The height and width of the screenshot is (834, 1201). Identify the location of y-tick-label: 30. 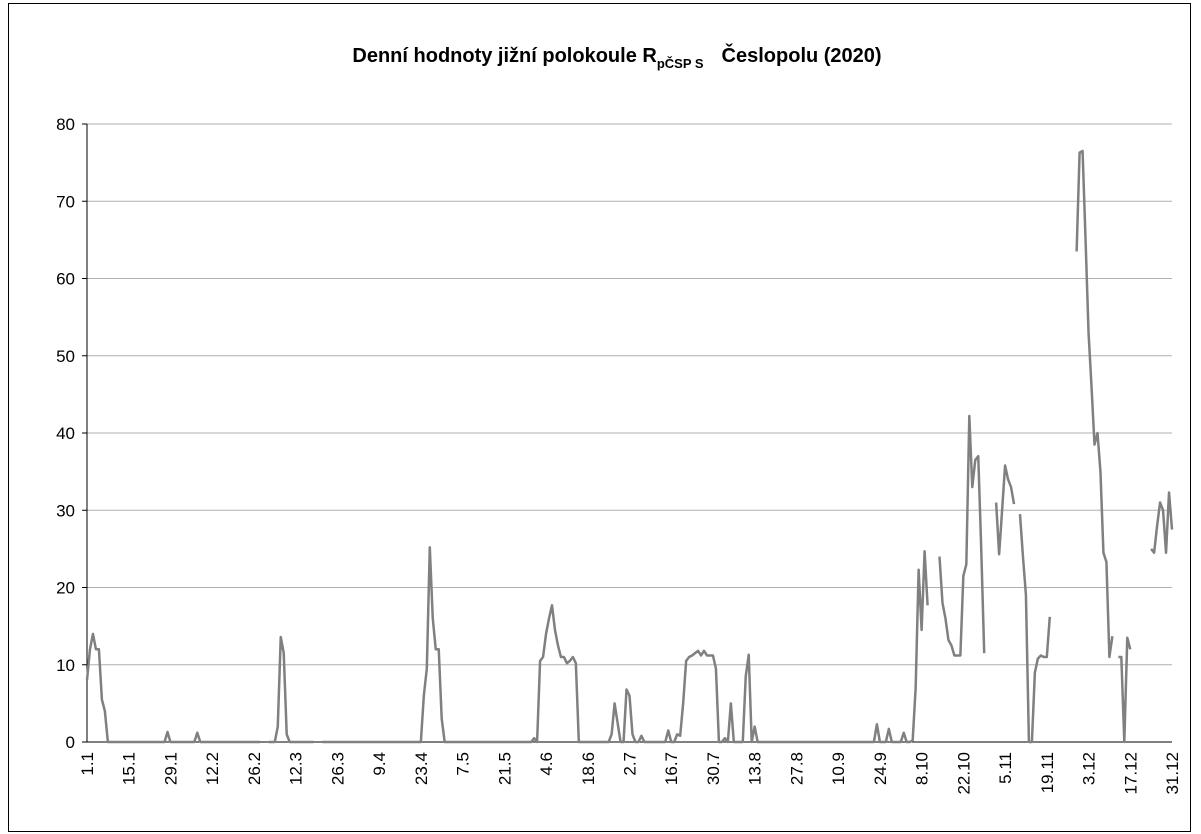
(65, 510).